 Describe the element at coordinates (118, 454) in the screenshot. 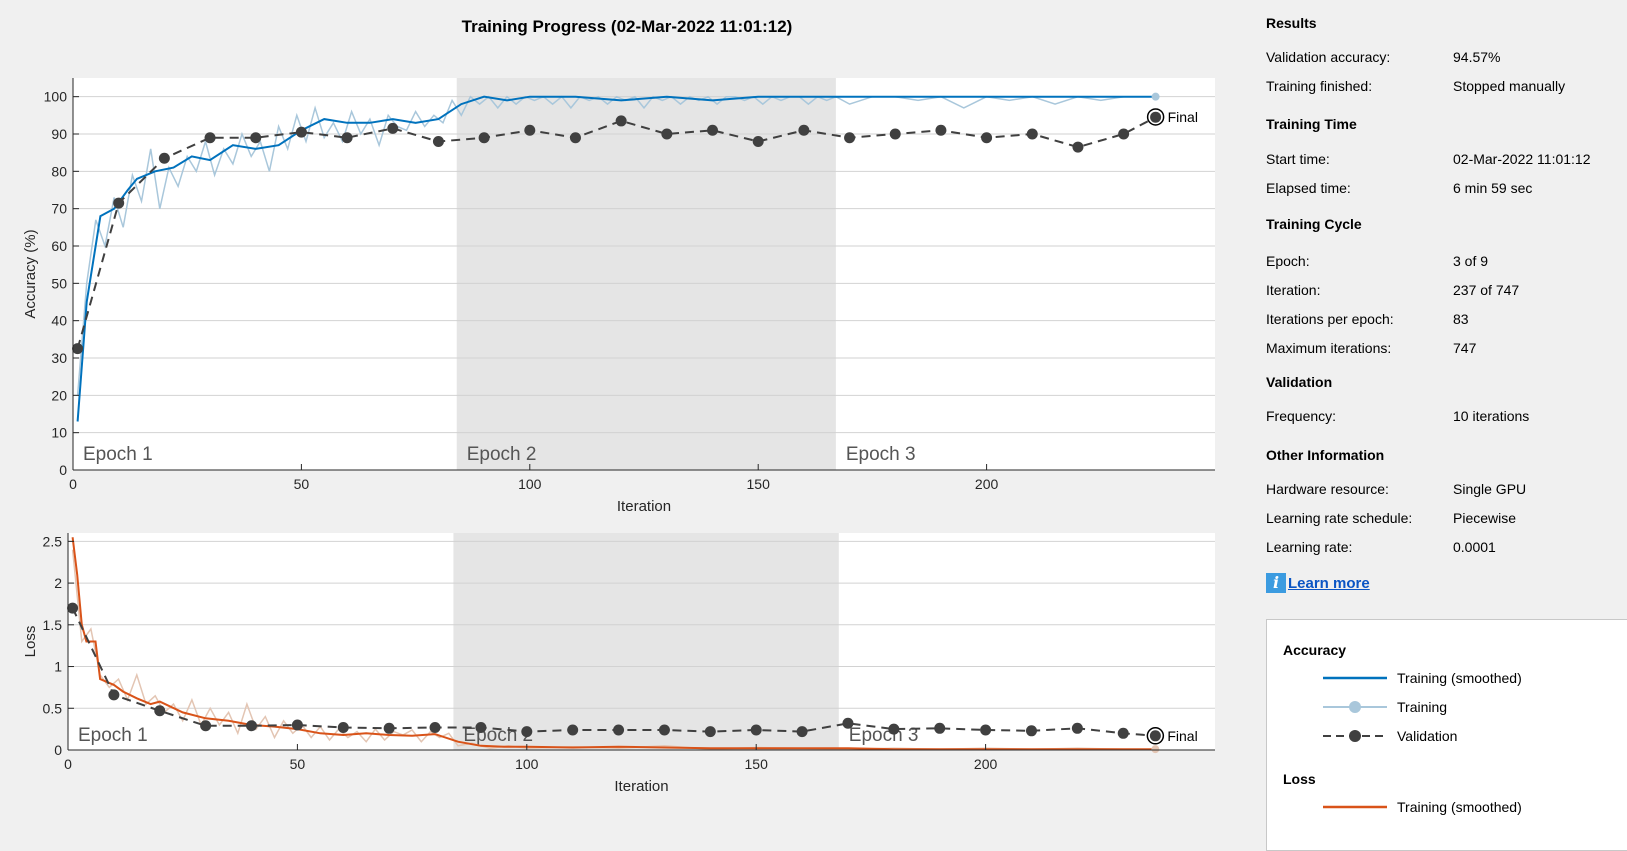

I see `accuracy-epoch-label-1: Epoch 1` at that location.